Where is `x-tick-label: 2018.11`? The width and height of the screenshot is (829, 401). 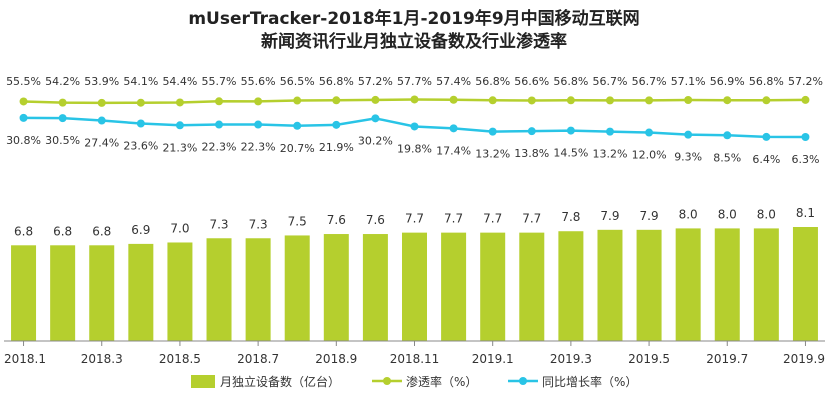
x-tick-label: 2018.11 is located at coordinates (415, 359).